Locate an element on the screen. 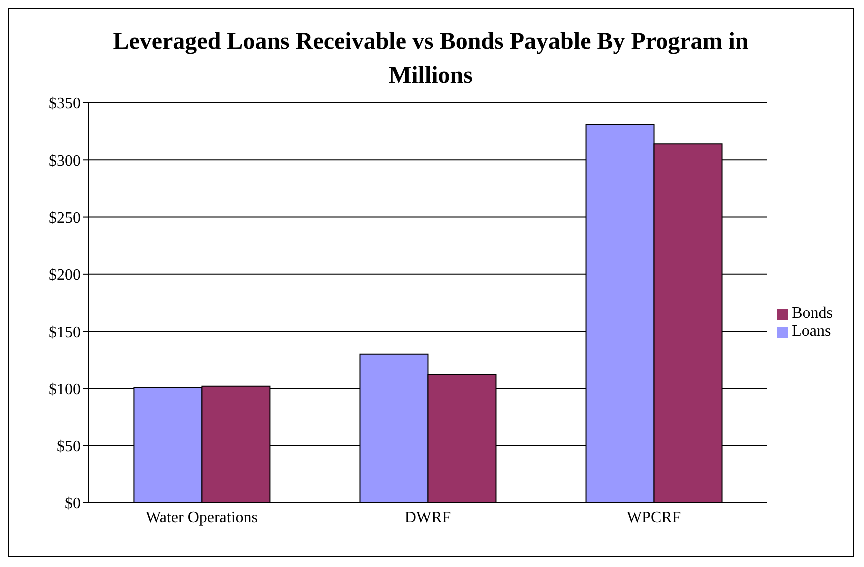 The image size is (864, 567). y-tick-label: $300 is located at coordinates (65, 161).